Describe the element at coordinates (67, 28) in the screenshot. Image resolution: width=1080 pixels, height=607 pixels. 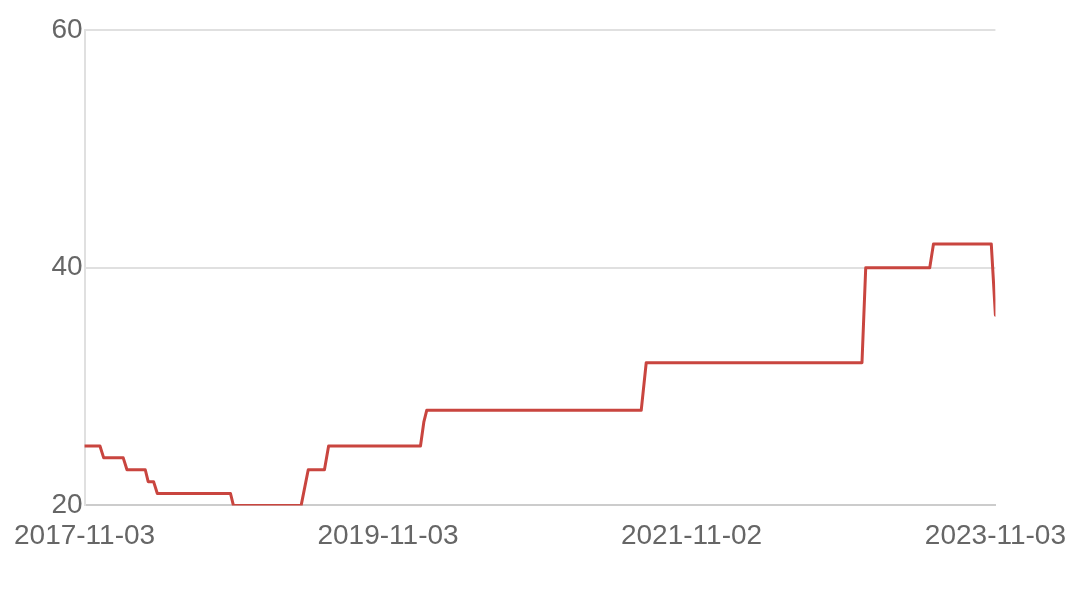
I see `y-tick-label: 60` at that location.